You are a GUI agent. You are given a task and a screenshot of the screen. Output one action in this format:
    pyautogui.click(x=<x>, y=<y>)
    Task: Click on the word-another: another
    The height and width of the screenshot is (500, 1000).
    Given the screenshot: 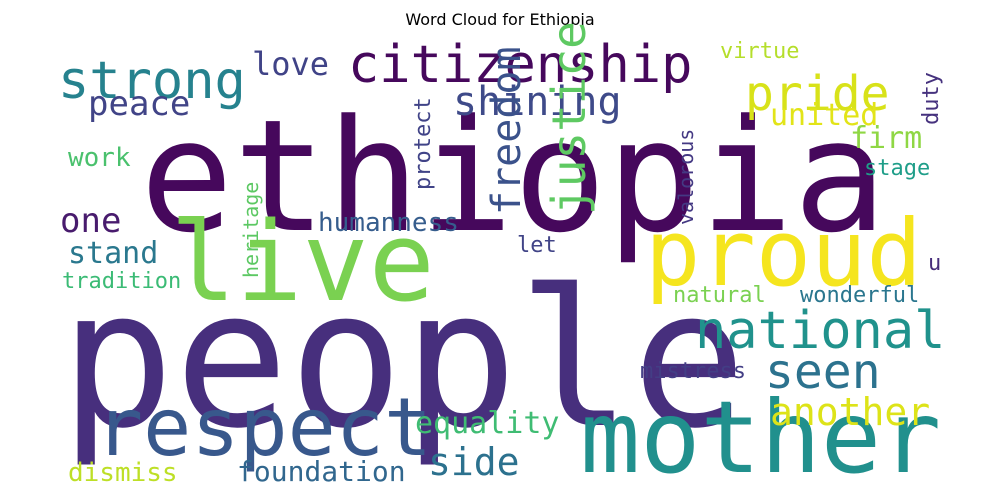 What is the action you would take?
    pyautogui.click(x=850, y=412)
    